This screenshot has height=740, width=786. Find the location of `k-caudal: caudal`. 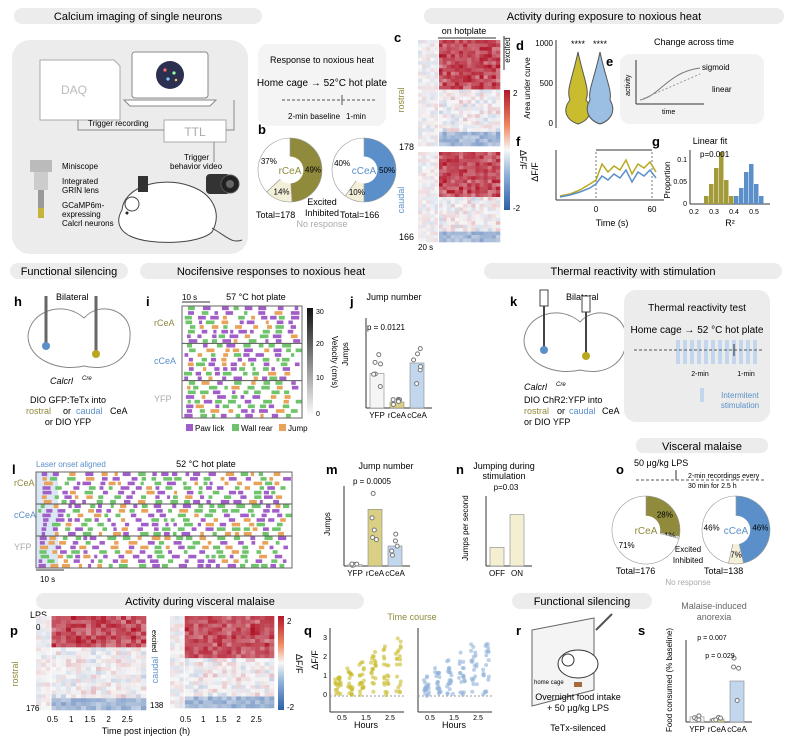

k-caudal: caudal is located at coordinates (582, 411).